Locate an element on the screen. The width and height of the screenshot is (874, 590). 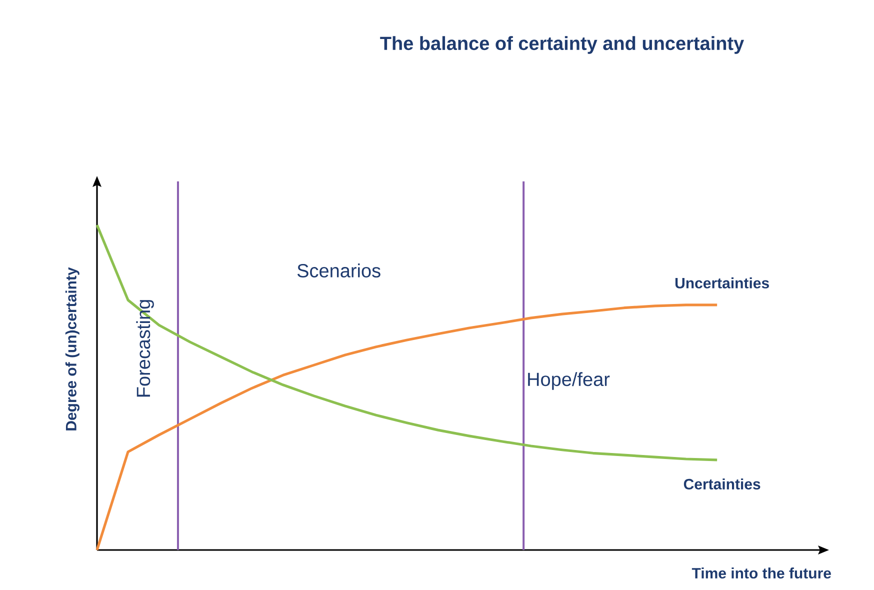
annotation: Forecasting is located at coordinates (145, 348).